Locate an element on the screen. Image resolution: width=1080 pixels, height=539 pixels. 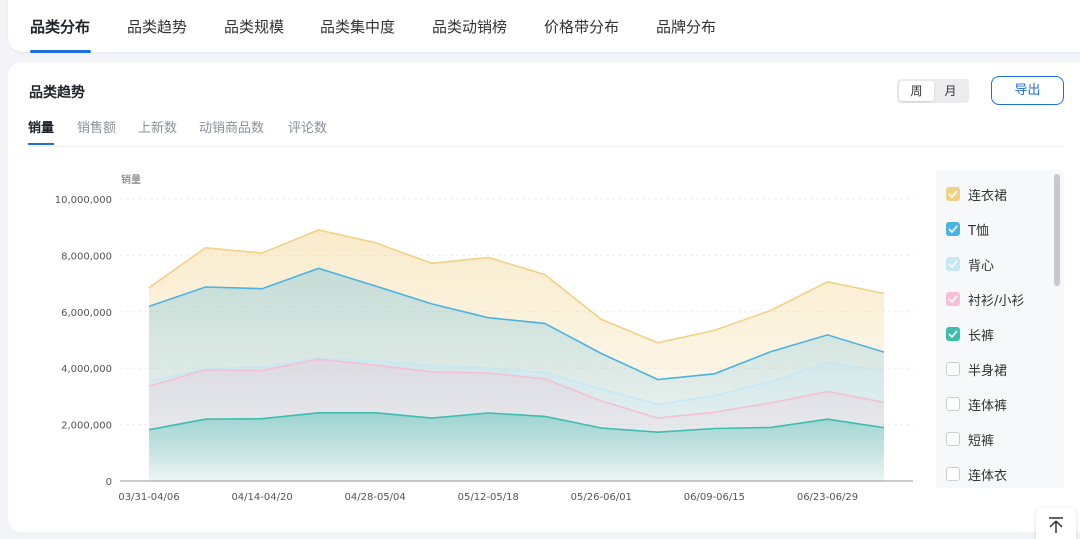
metric-tabs-divider is located at coordinates (546, 146).